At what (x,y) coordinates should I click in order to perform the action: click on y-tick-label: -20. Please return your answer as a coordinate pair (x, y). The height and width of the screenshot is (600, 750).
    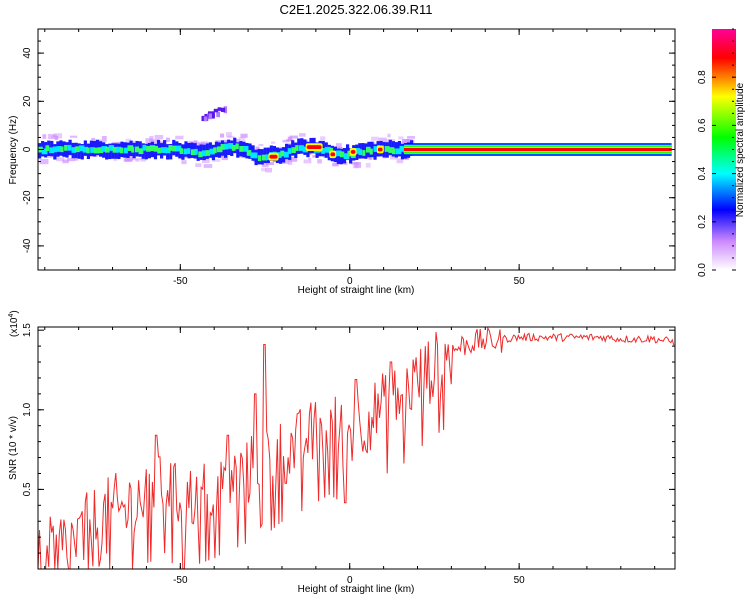
    Looking at the image, I should click on (27, 197).